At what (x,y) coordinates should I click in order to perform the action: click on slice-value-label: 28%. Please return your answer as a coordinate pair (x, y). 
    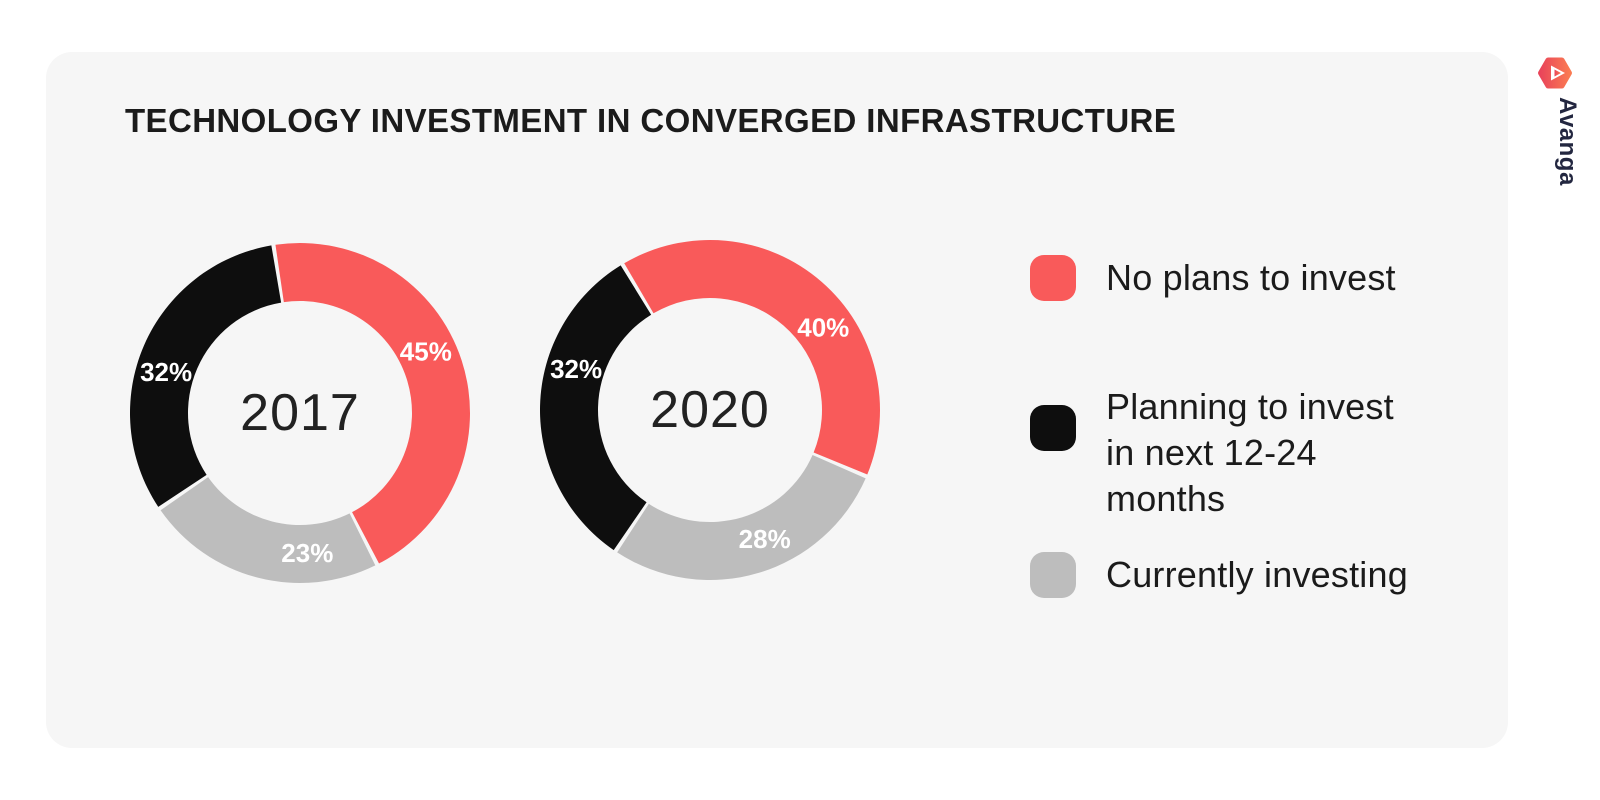
    Looking at the image, I should click on (765, 539).